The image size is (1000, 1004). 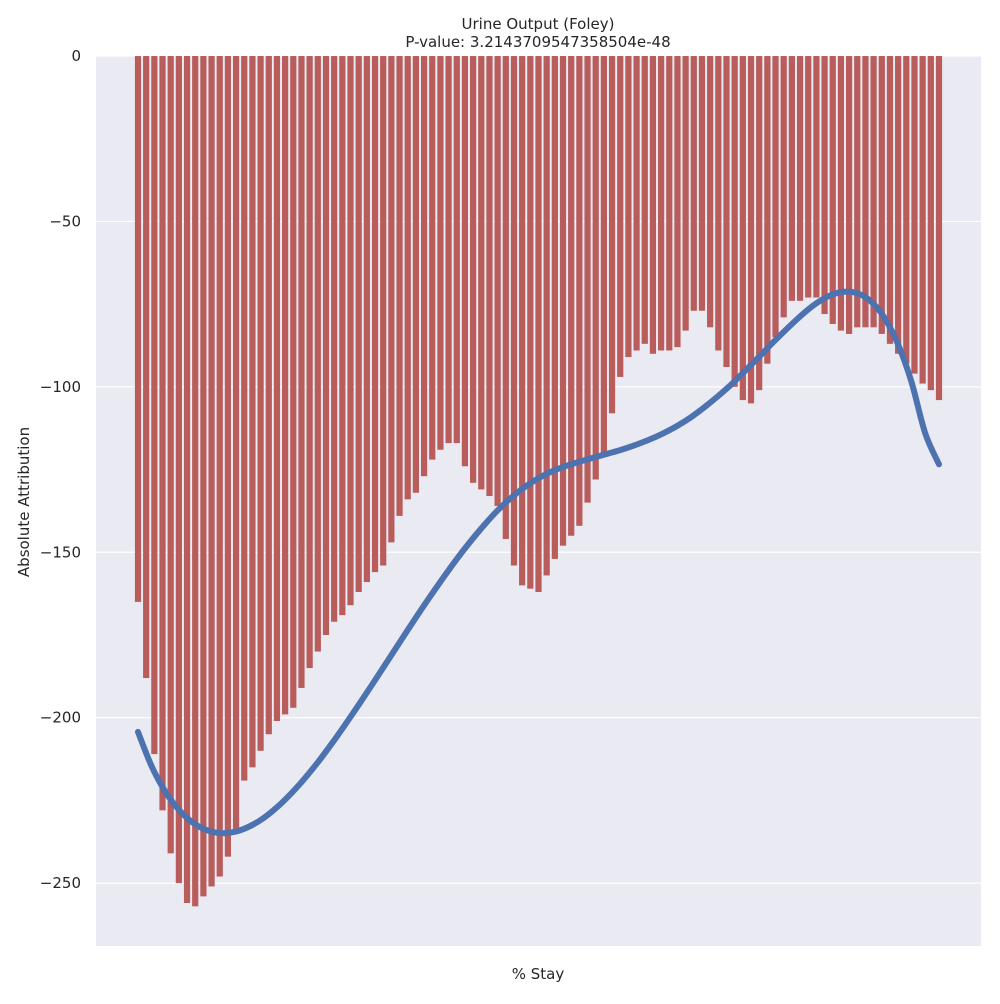 I want to click on chart-title: Urine Output (Foley), so click(x=538, y=24).